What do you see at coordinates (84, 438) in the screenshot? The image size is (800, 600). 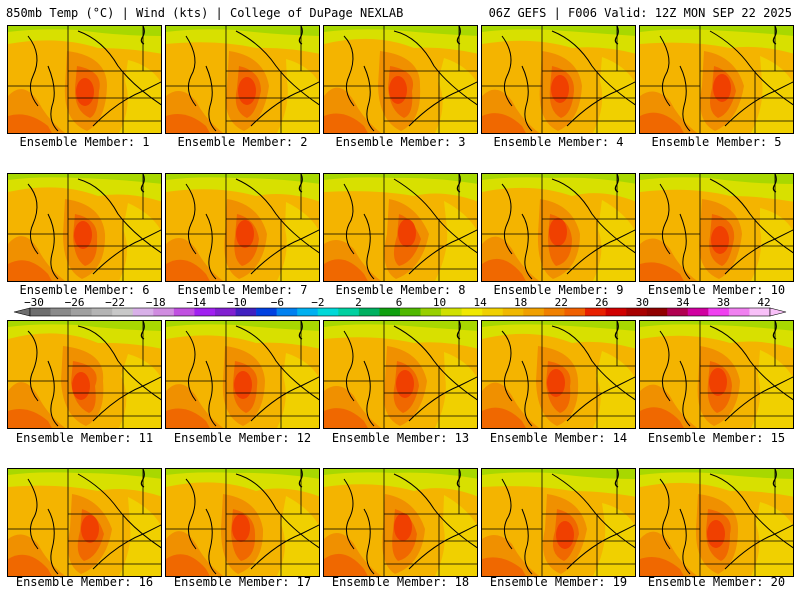 I see `ensemble-member-caption: Ensemble Member: 11` at bounding box center [84, 438].